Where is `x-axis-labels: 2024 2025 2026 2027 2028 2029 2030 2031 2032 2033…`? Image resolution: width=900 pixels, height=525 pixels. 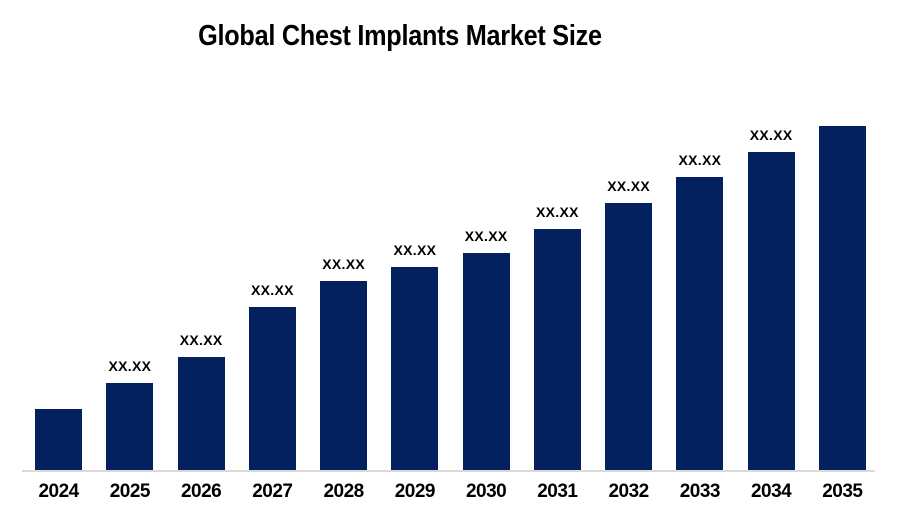 x-axis-labels: 2024 2025 2026 2027 2028 2029 2030 2031 2032 2033… is located at coordinates (450, 492).